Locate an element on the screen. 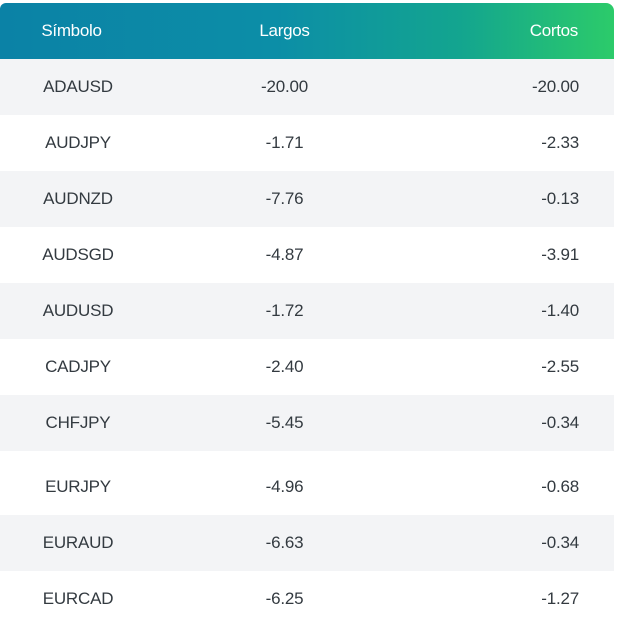 This screenshot has width=618, height=627. cell-short: -3.91 is located at coordinates (560, 254).